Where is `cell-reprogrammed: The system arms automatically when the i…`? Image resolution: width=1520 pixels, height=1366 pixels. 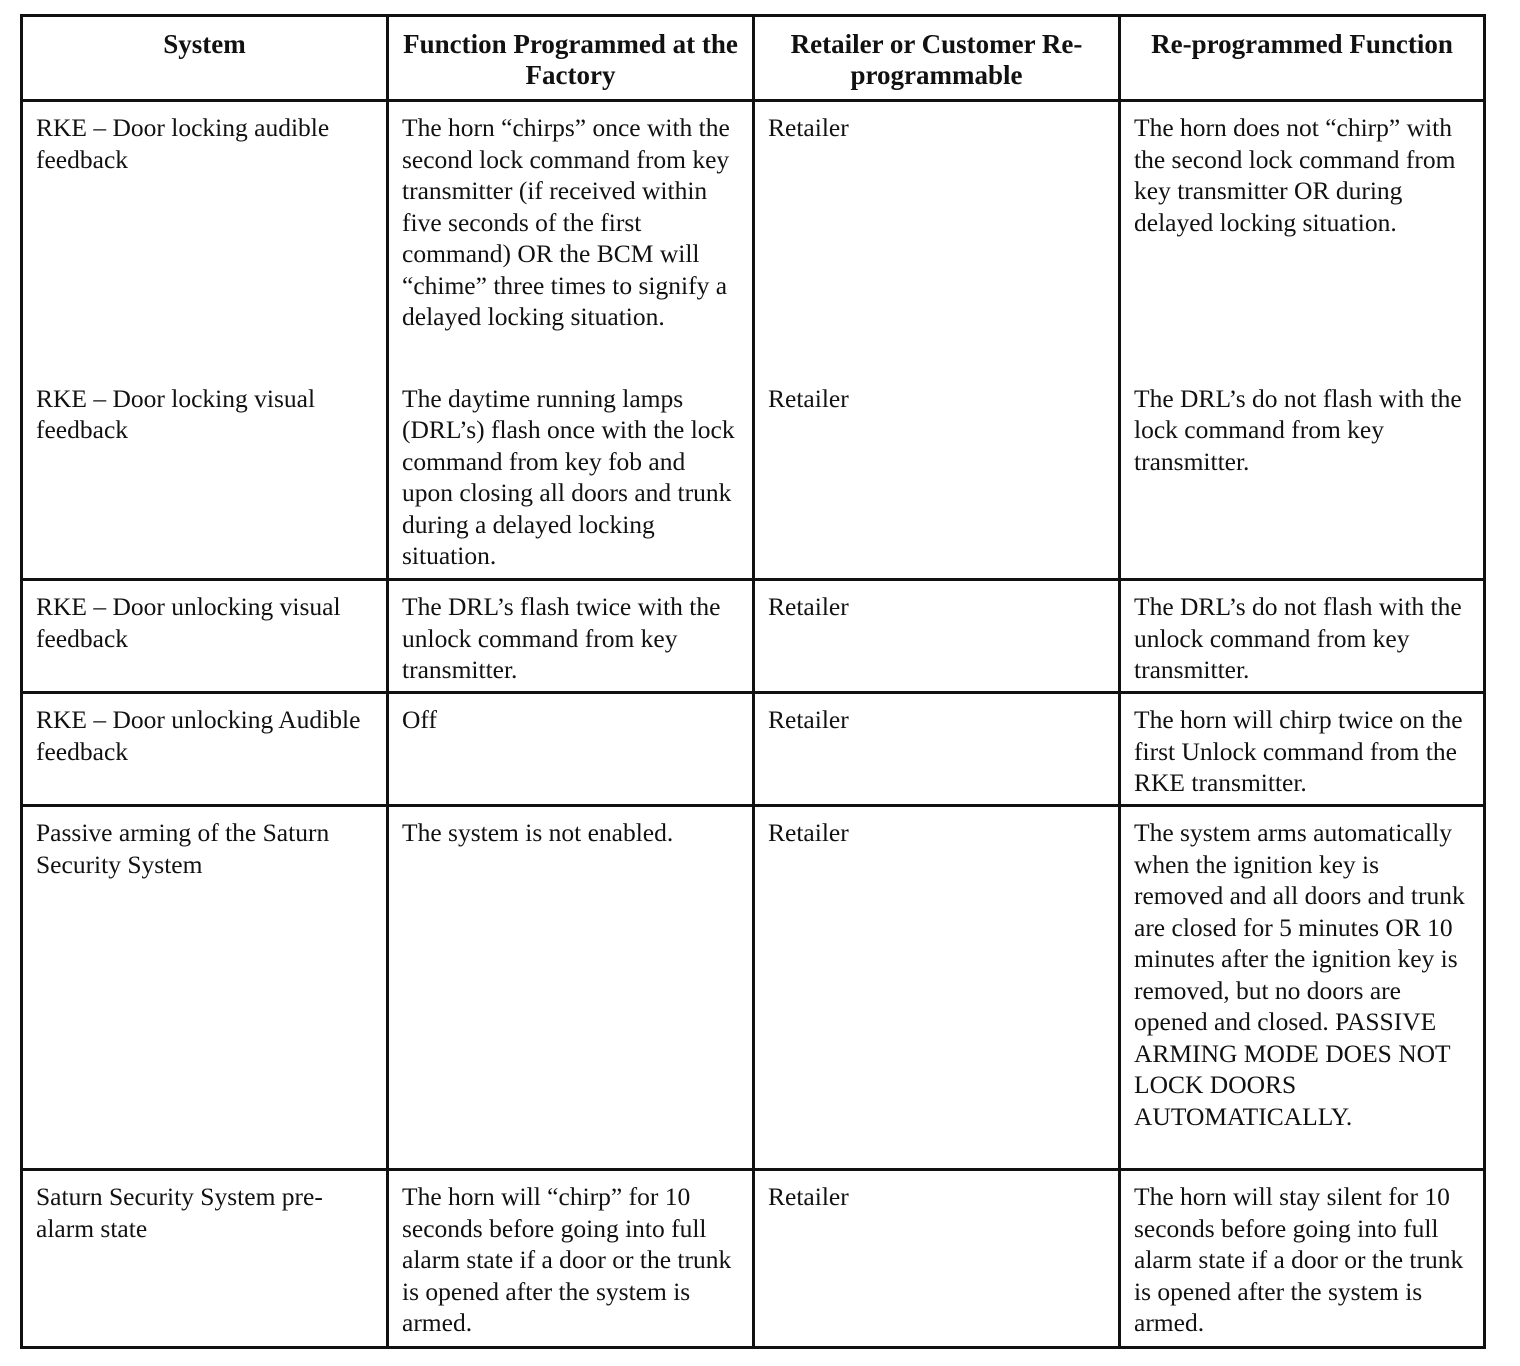
cell-reprogrammed: The system arms automatically when the i… is located at coordinates (1302, 988).